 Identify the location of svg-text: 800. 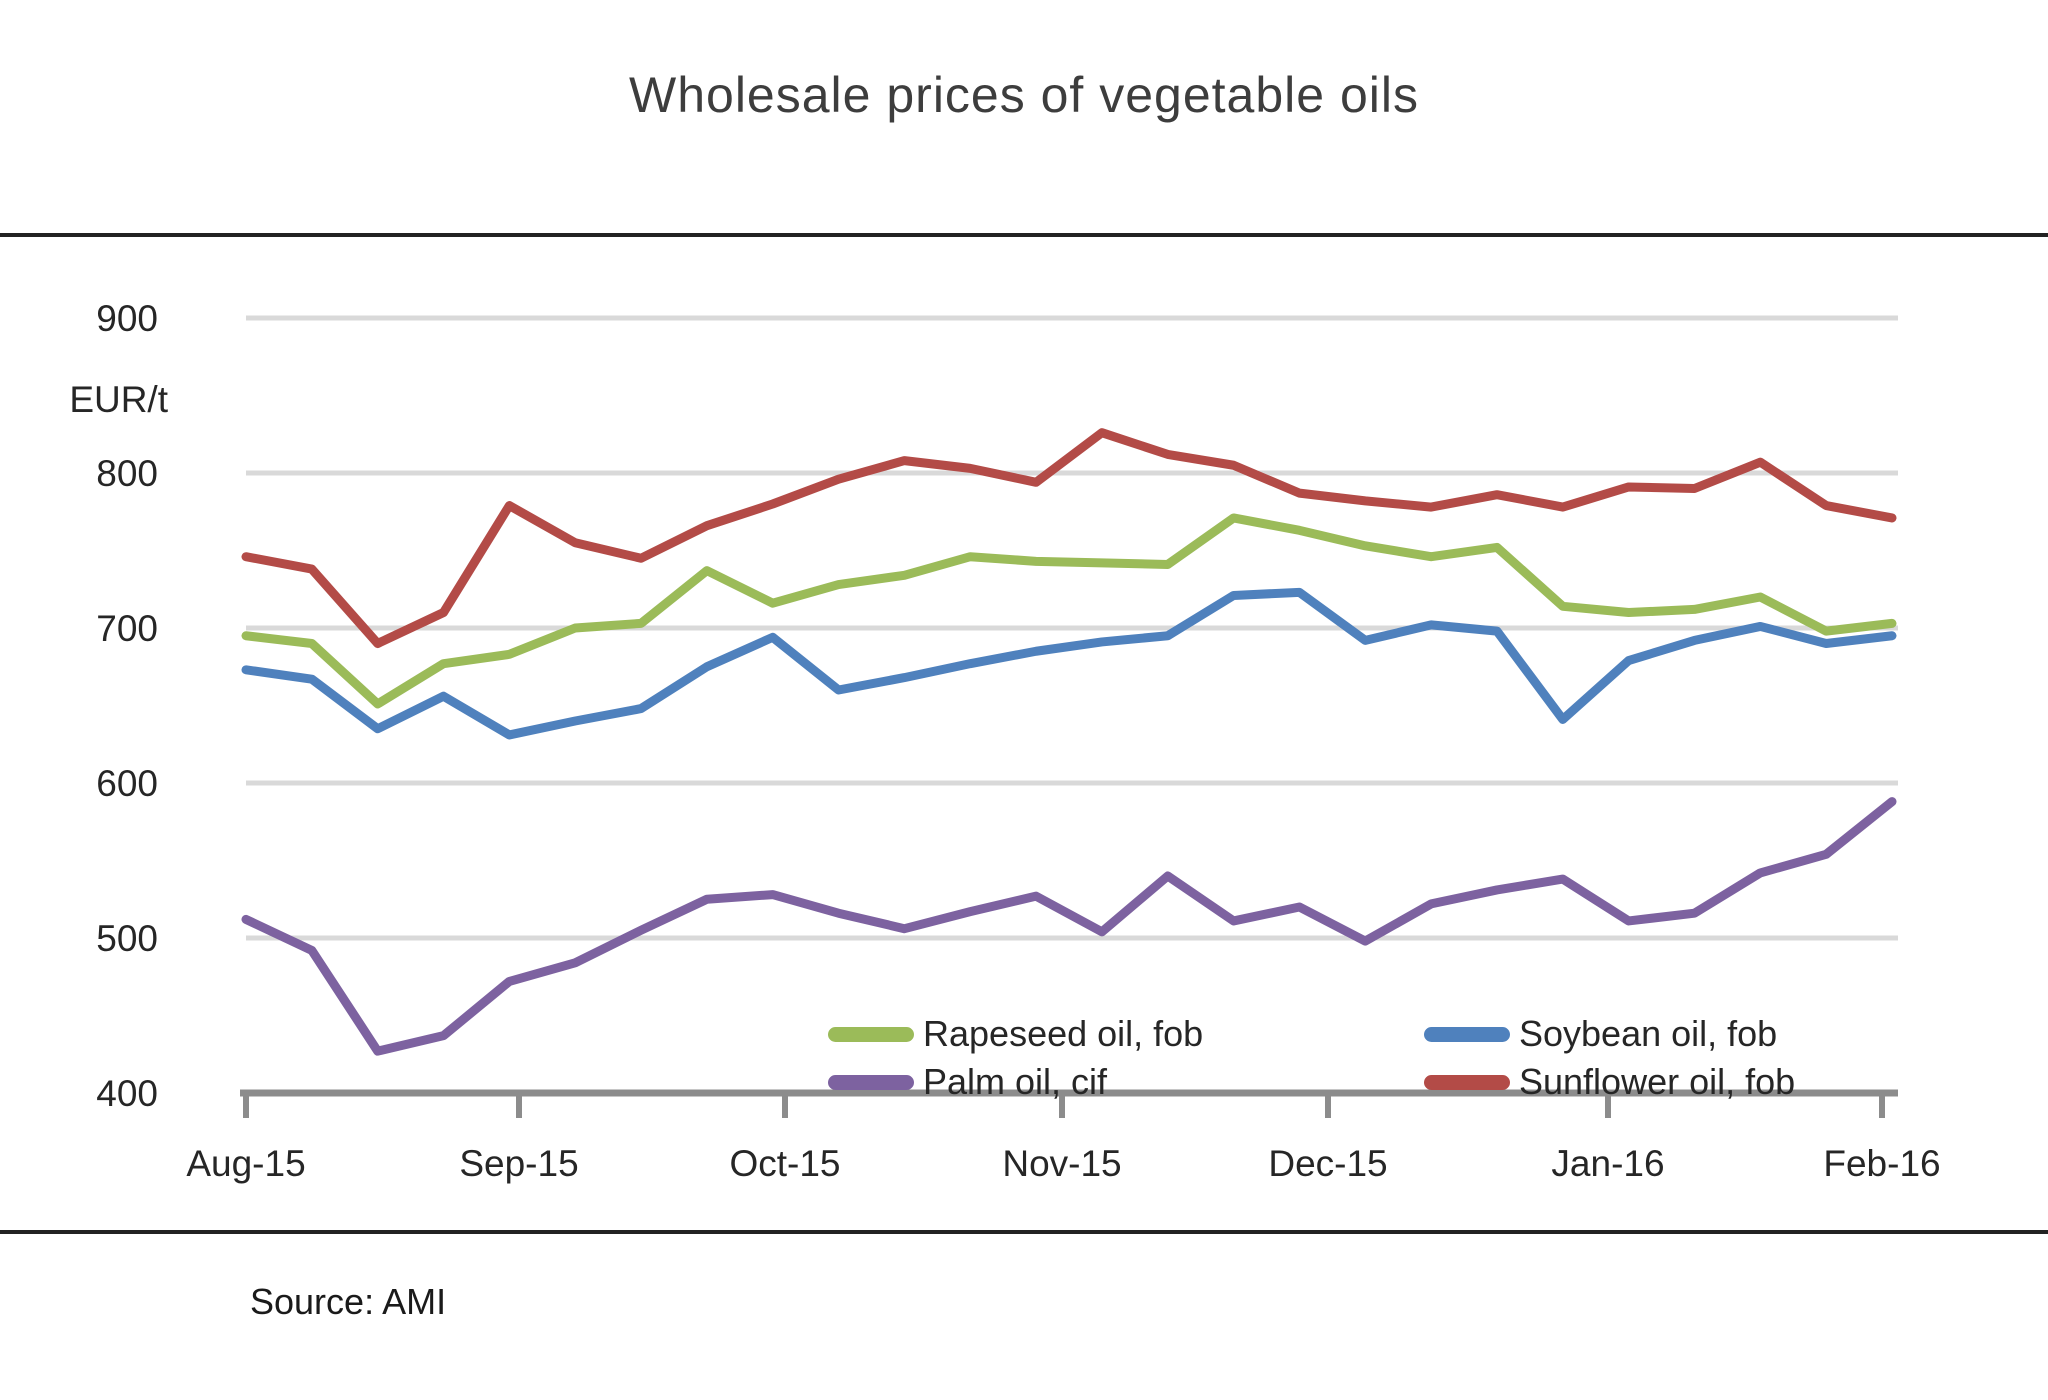
(127, 473).